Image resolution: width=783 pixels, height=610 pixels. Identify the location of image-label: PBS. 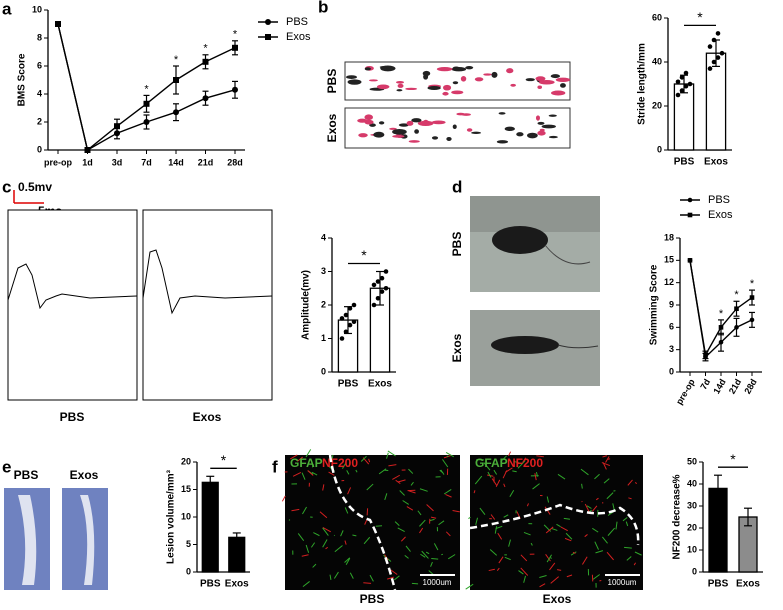
(372, 599).